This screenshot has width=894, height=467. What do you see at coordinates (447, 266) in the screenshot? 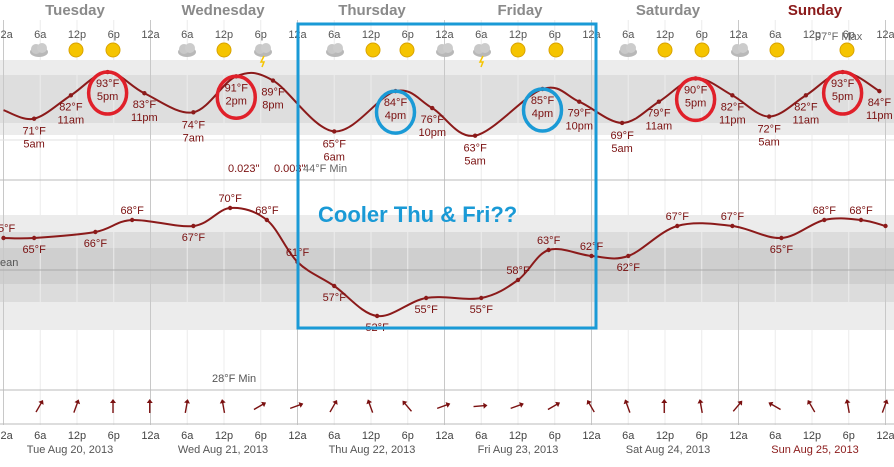
I see `band-bottom-core` at bounding box center [447, 266].